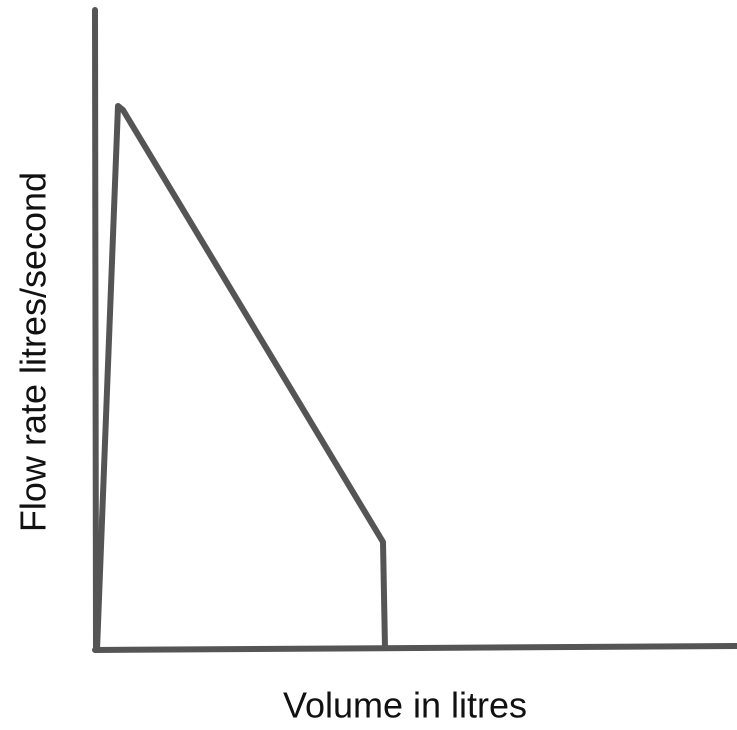 This screenshot has height=730, width=737. I want to click on y-axis-label: Flow rate litres/second, so click(33, 352).